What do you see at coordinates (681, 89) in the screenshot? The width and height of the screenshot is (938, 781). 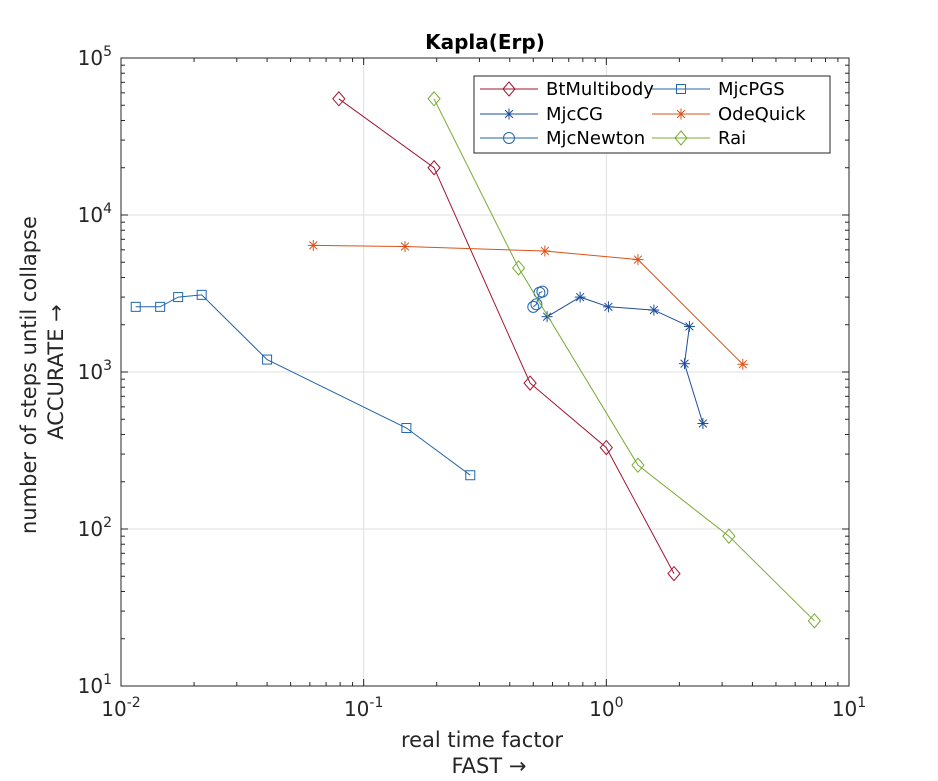 I see `legend-marker-mjcpgs` at bounding box center [681, 89].